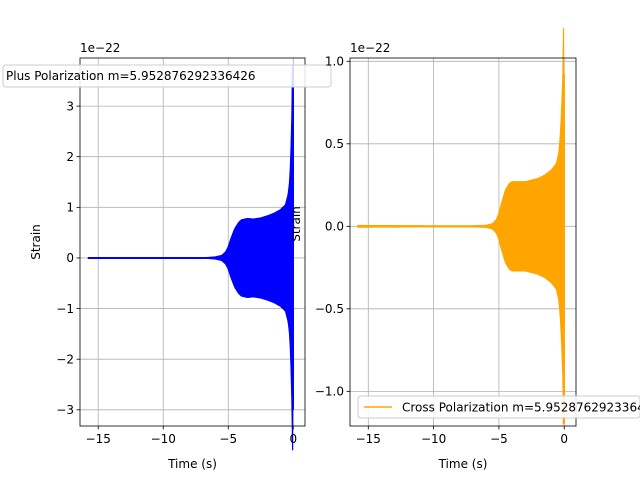  I want to click on legend: Plus Polarization m=5.952876292336426, so click(167, 76).